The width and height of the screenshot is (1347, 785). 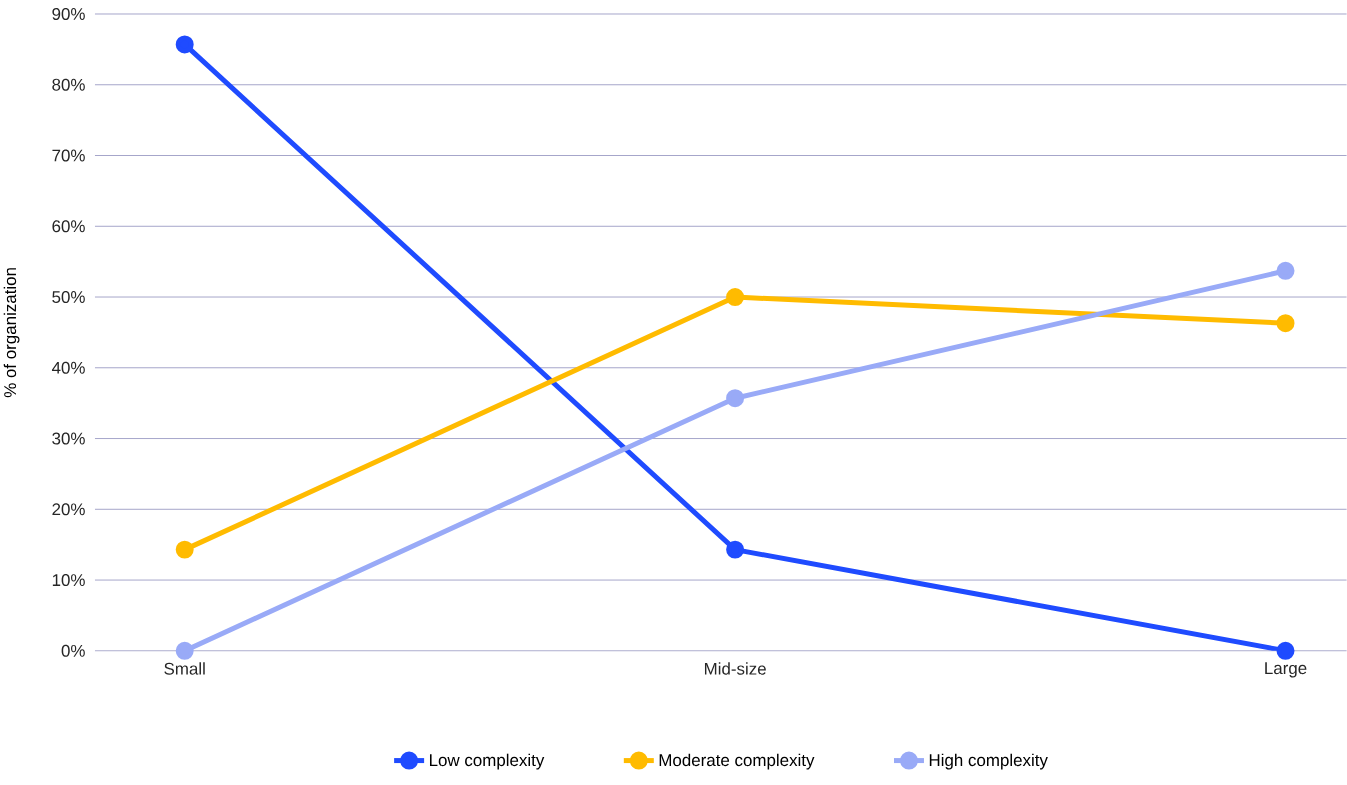 What do you see at coordinates (11, 333) in the screenshot?
I see `y-axis-title: % of organization` at bounding box center [11, 333].